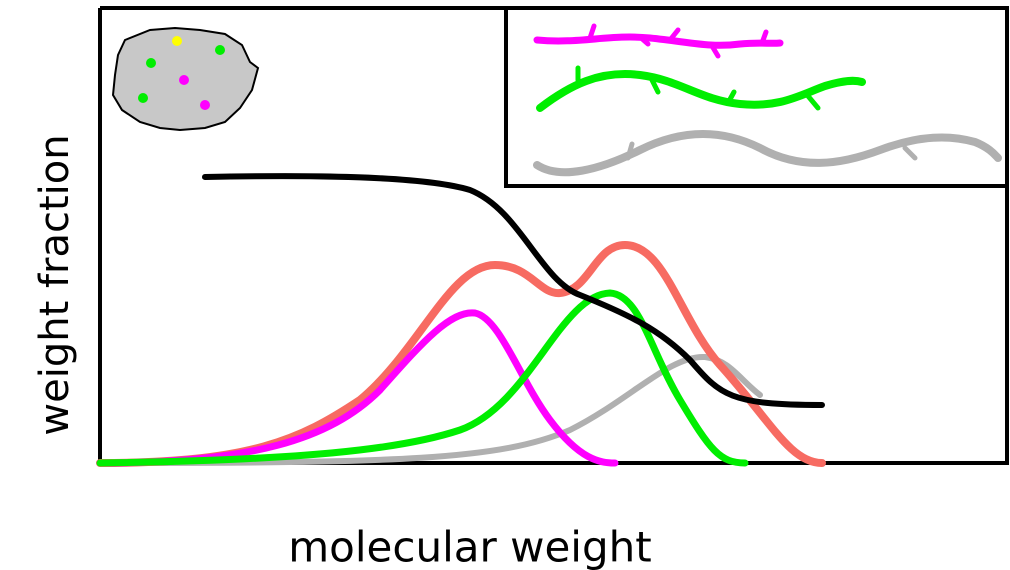  I want to click on x-axis-label: molecular weight, so click(469, 546).